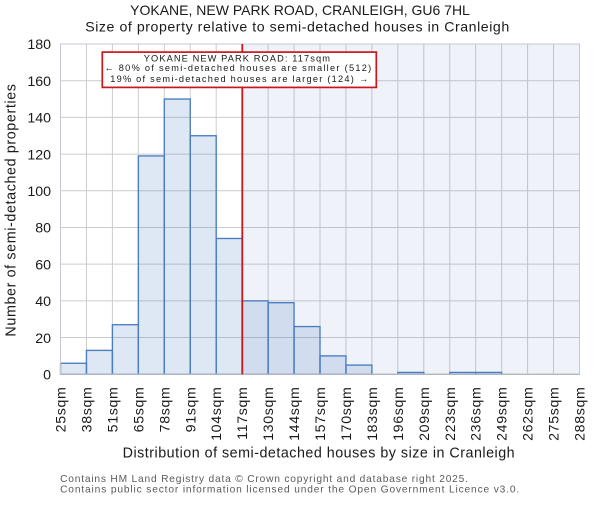 The width and height of the screenshot is (600, 505). What do you see at coordinates (113, 410) in the screenshot?
I see `svg-text: 51sqm` at bounding box center [113, 410].